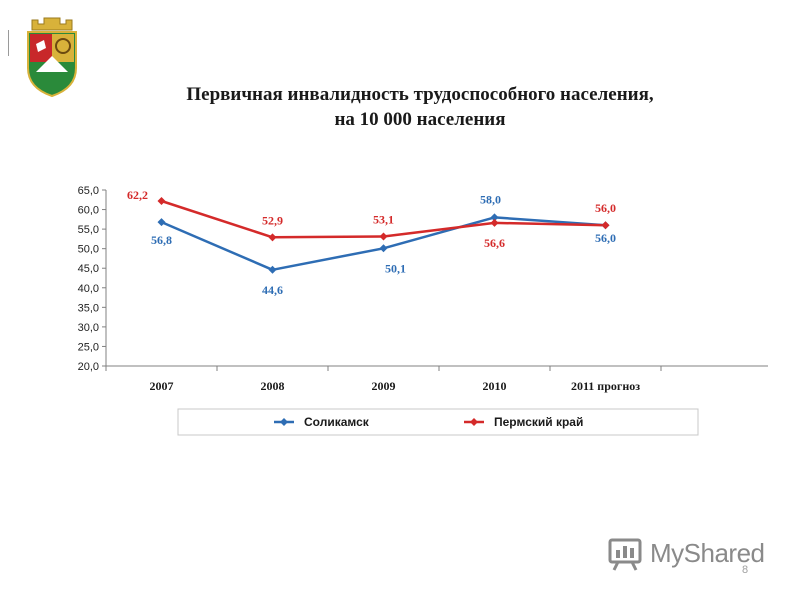  Describe the element at coordinates (625, 554) in the screenshot. I see `myshared-logo-icon` at that location.